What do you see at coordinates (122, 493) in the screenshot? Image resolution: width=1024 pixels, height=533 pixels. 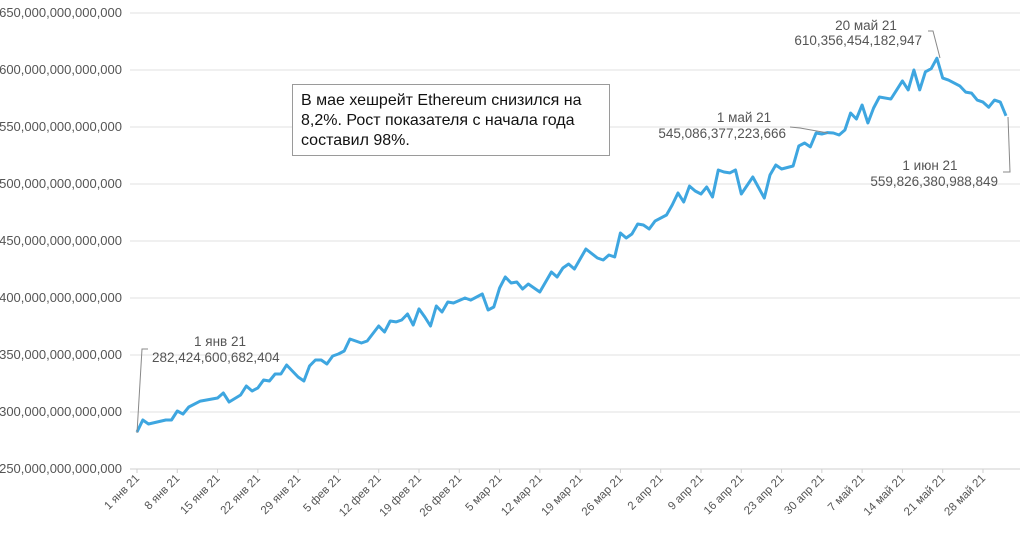 I see `x-tick-label: 1 янв 21` at bounding box center [122, 493].